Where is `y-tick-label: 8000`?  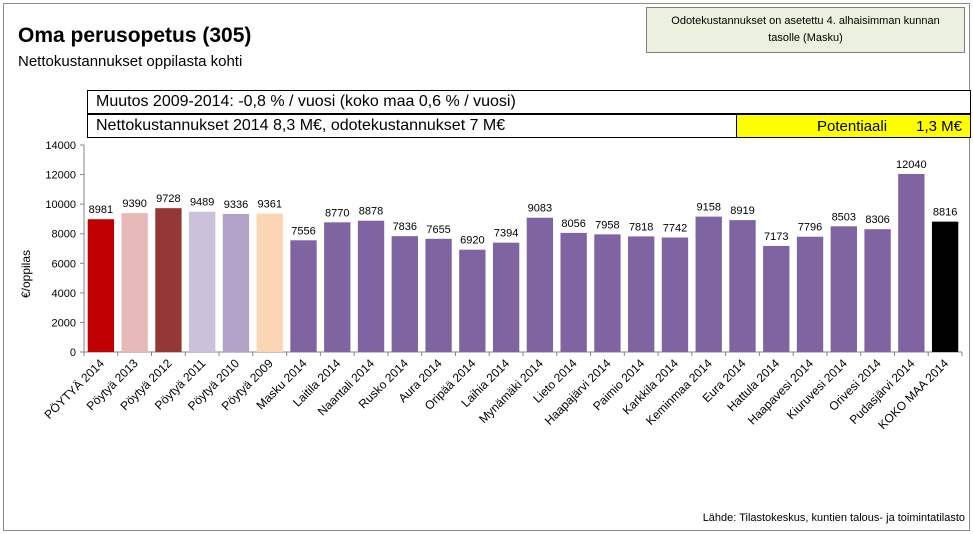 y-tick-label: 8000 is located at coordinates (64, 235).